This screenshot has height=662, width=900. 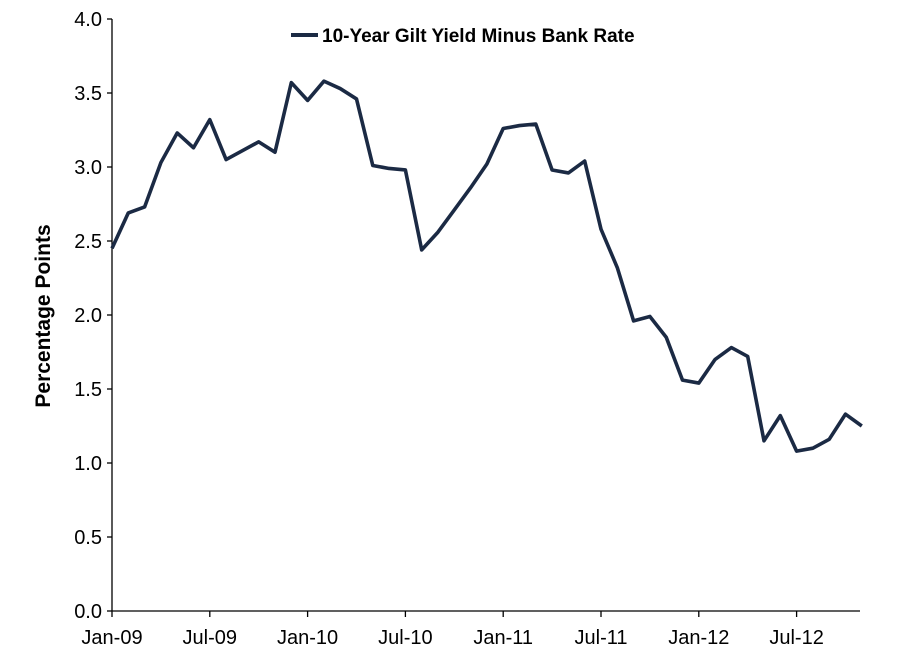 I want to click on y-tick-label: 1.5, so click(x=88, y=390).